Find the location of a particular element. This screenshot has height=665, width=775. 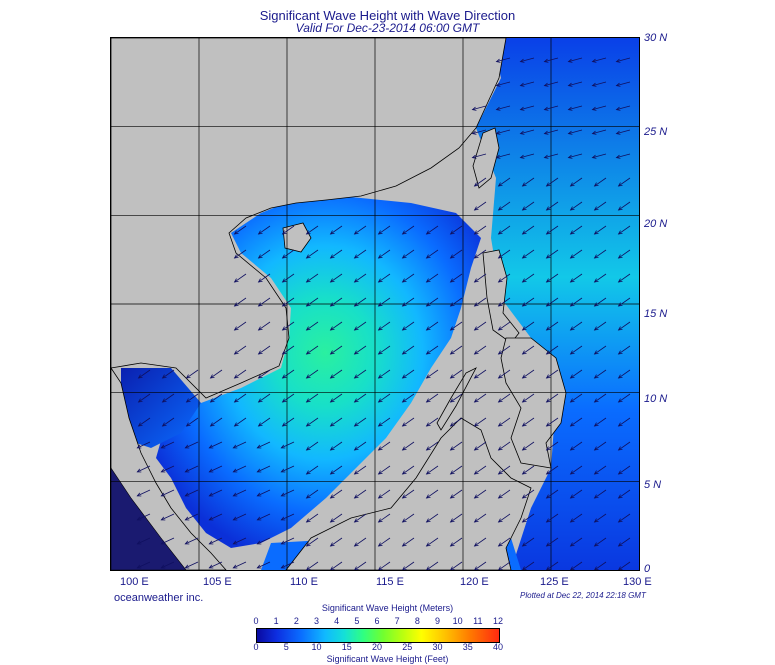

colorbar-meters-tick: 9 is located at coordinates (437, 621).